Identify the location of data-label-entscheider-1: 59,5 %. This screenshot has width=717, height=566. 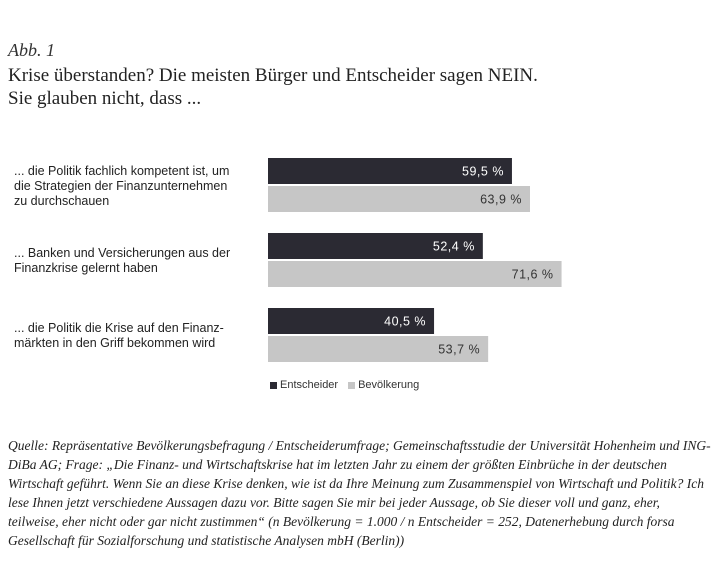
(483, 172).